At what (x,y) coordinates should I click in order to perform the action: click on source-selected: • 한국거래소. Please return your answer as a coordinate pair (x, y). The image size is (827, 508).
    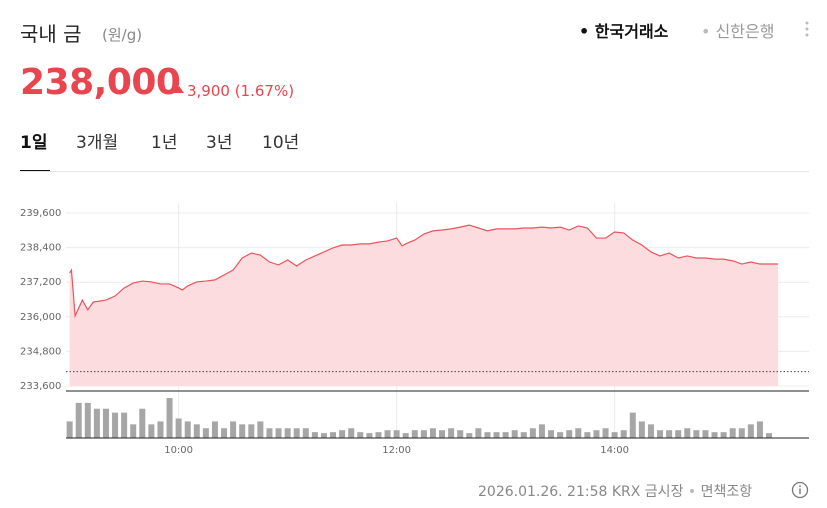
    Looking at the image, I should click on (624, 31).